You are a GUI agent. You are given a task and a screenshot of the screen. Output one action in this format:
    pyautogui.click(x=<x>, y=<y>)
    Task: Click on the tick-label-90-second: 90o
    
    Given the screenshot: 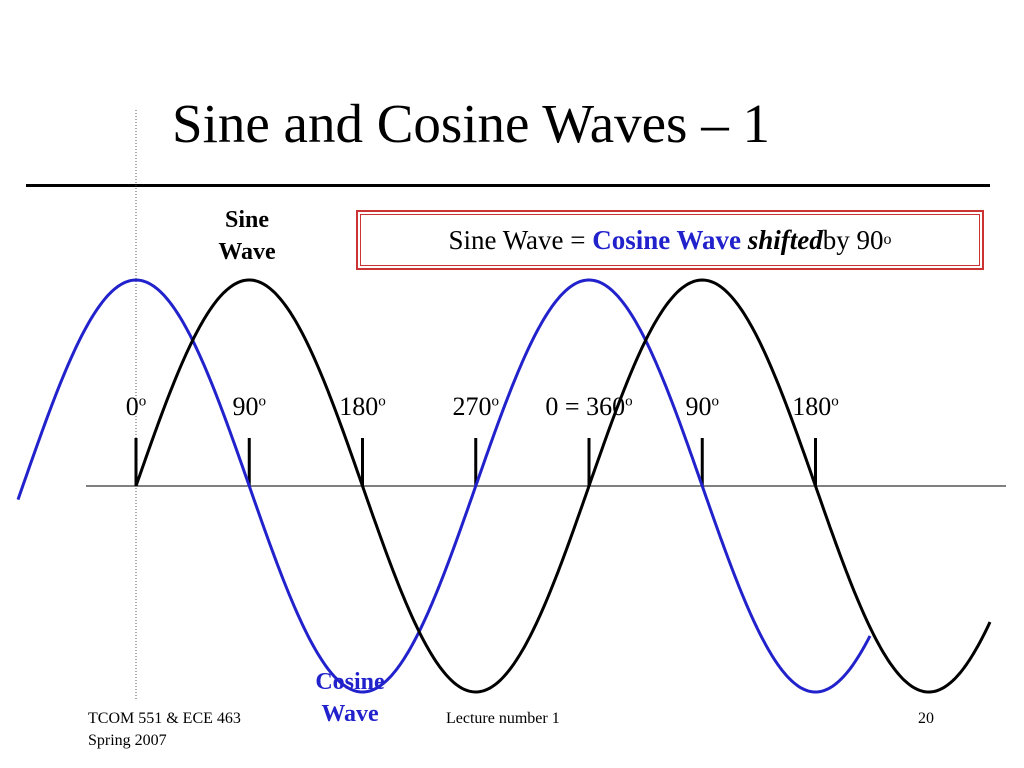 What is the action you would take?
    pyautogui.click(x=703, y=407)
    